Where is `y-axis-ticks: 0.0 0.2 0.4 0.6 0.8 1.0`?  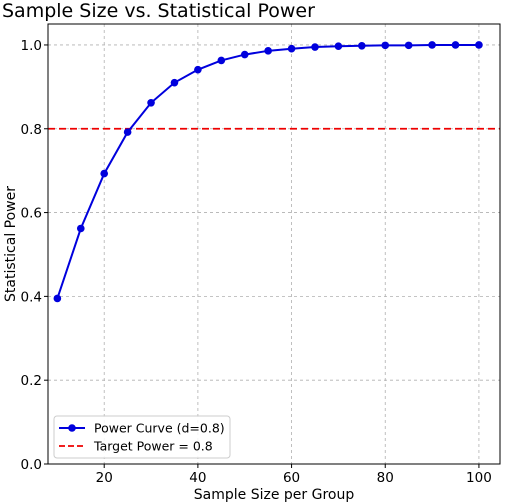 y-axis-ticks: 0.0 0.2 0.4 0.6 0.8 1.0 is located at coordinates (34, 255).